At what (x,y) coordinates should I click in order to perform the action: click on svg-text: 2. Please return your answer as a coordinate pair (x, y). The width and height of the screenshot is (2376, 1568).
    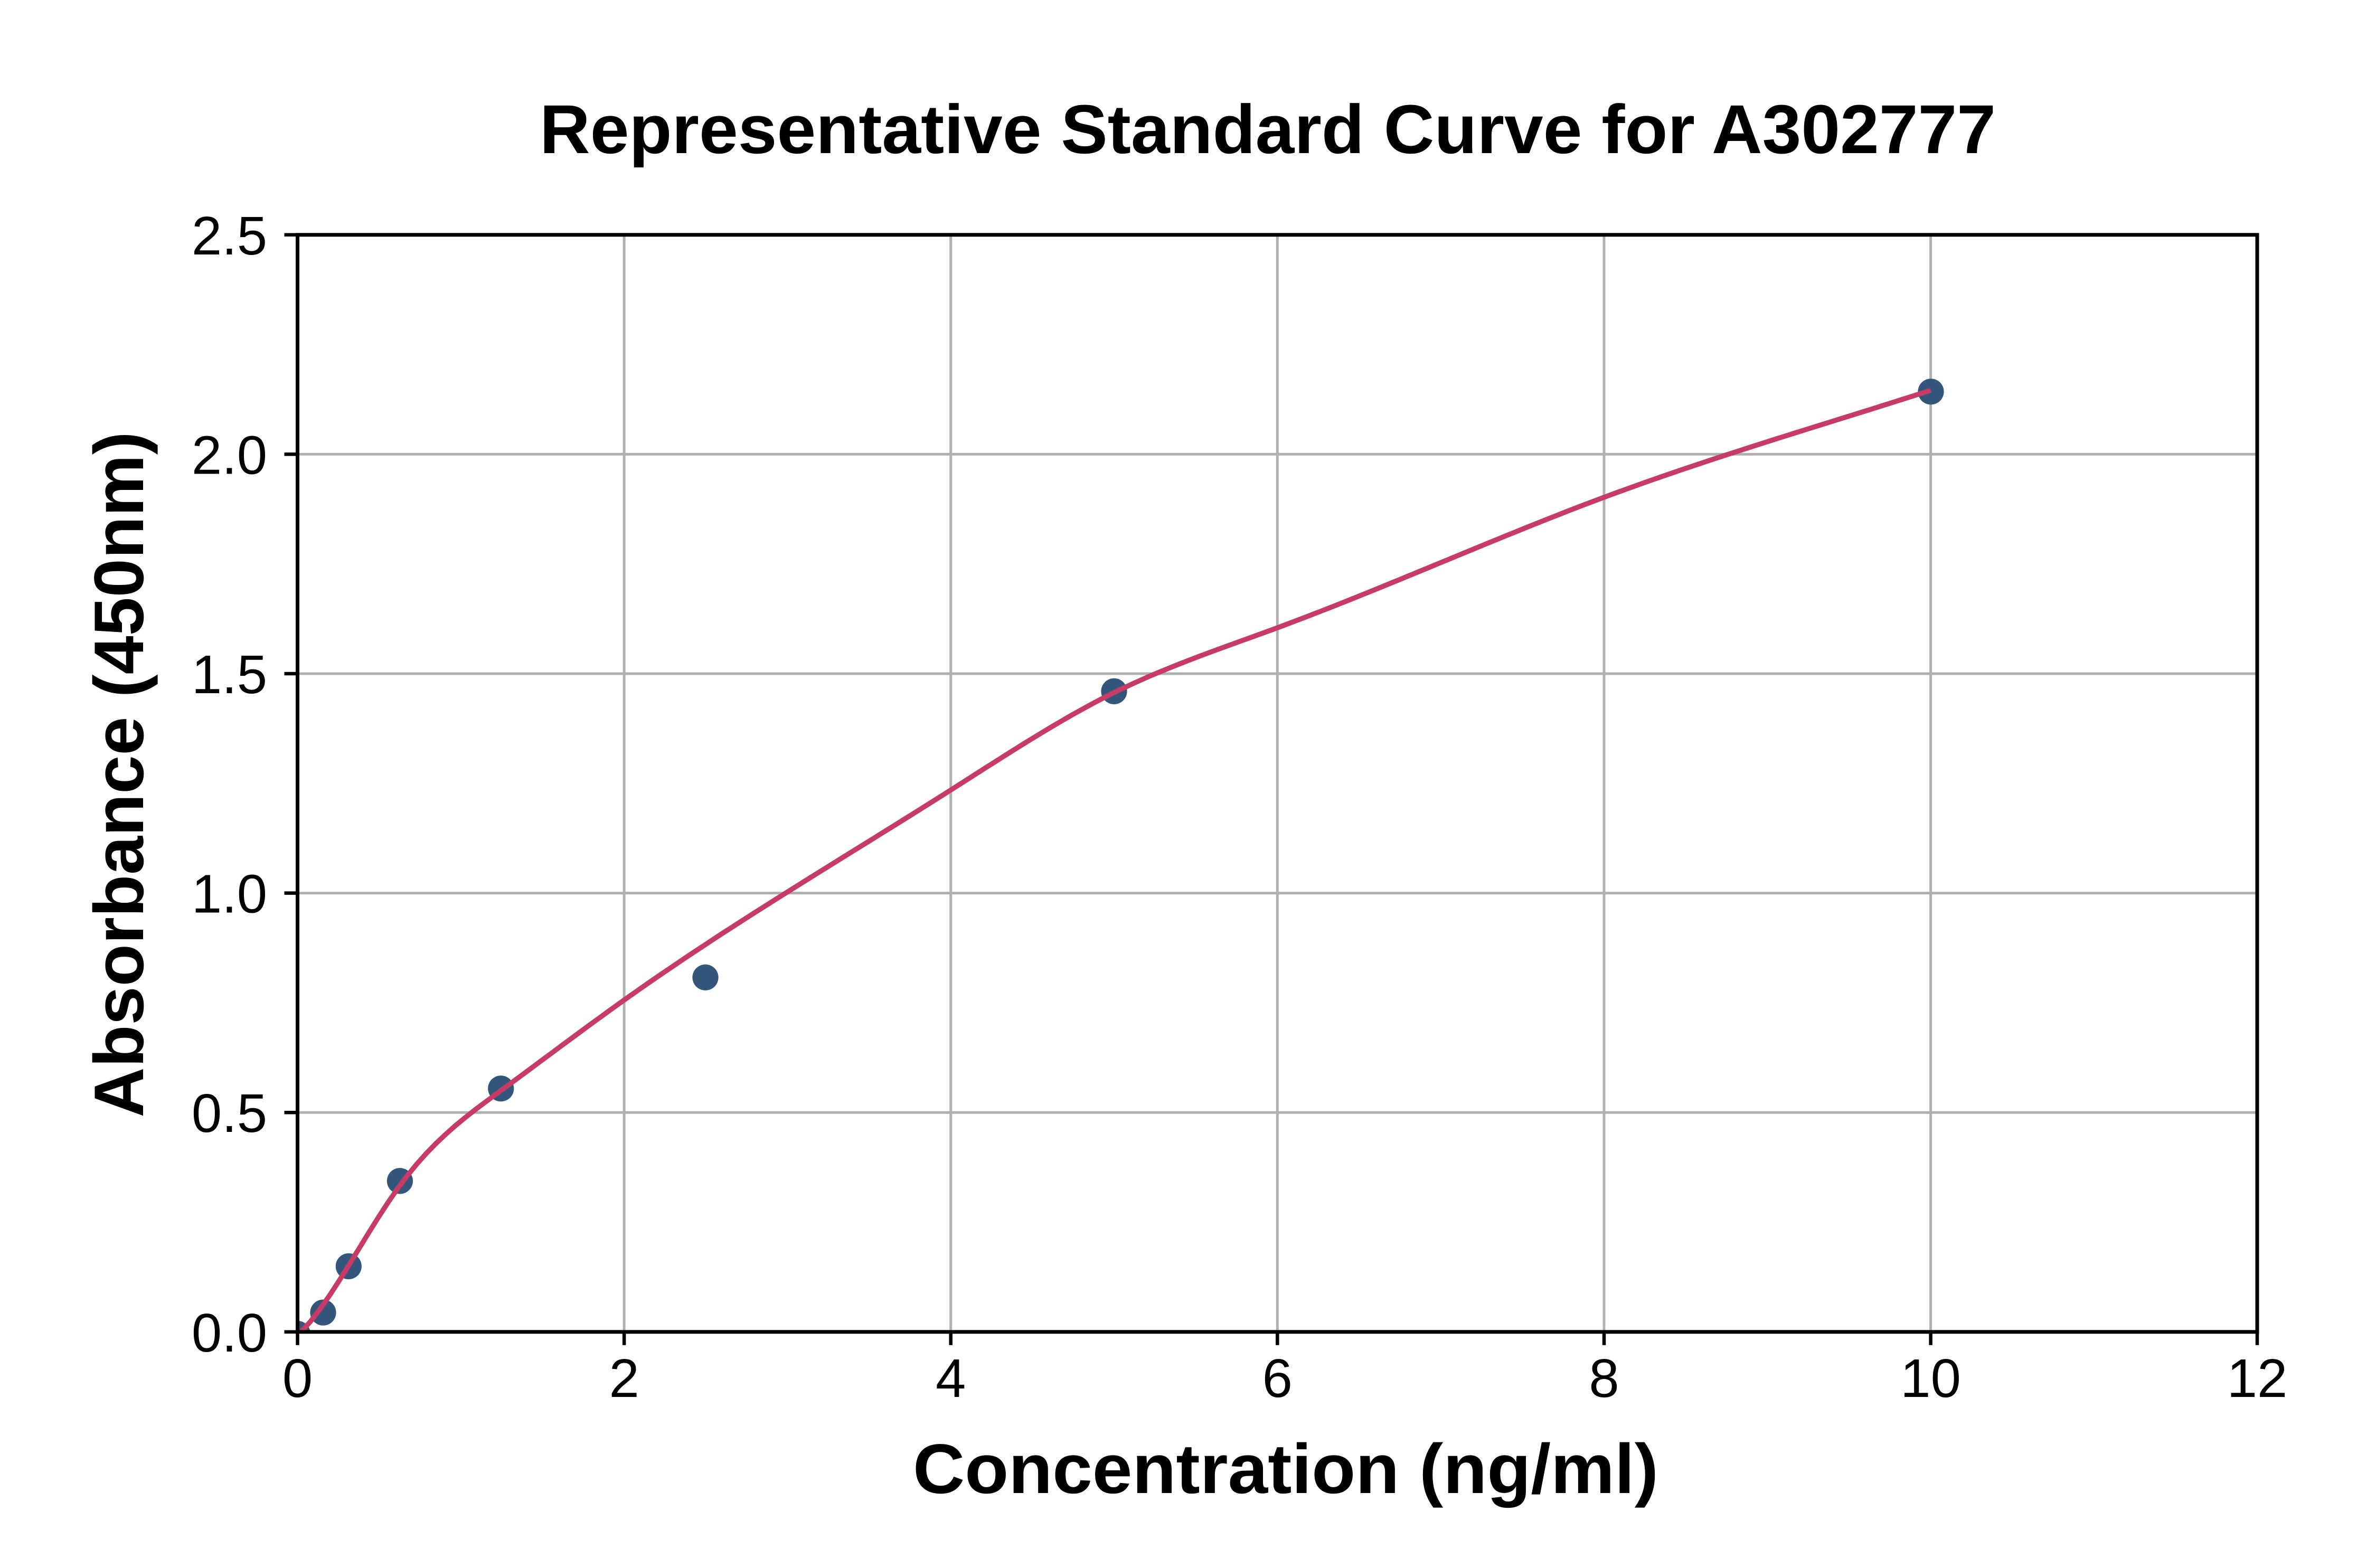
    Looking at the image, I should click on (624, 1379).